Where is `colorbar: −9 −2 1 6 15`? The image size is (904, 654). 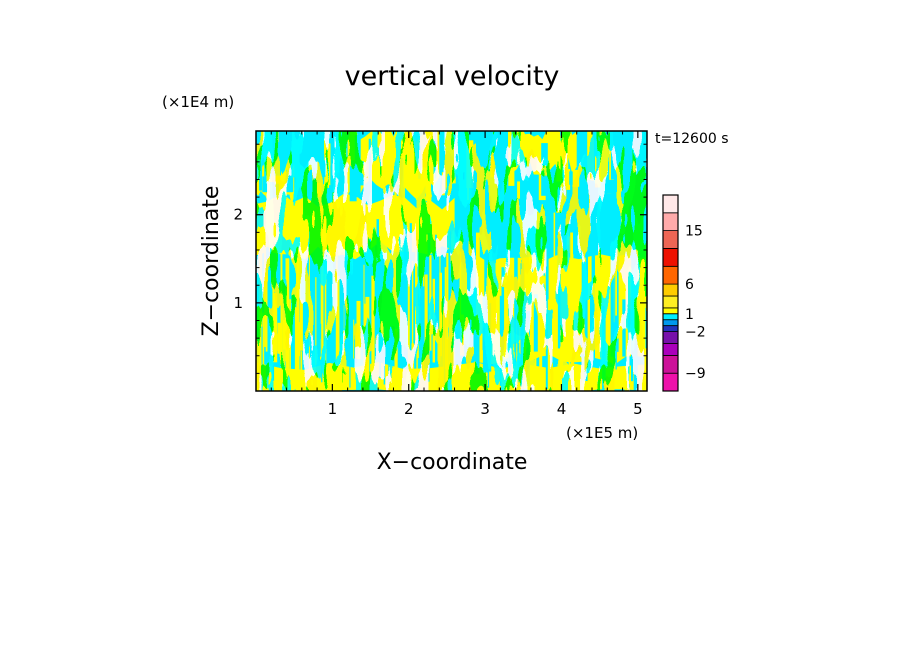 colorbar: −9 −2 1 6 15 is located at coordinates (684, 293).